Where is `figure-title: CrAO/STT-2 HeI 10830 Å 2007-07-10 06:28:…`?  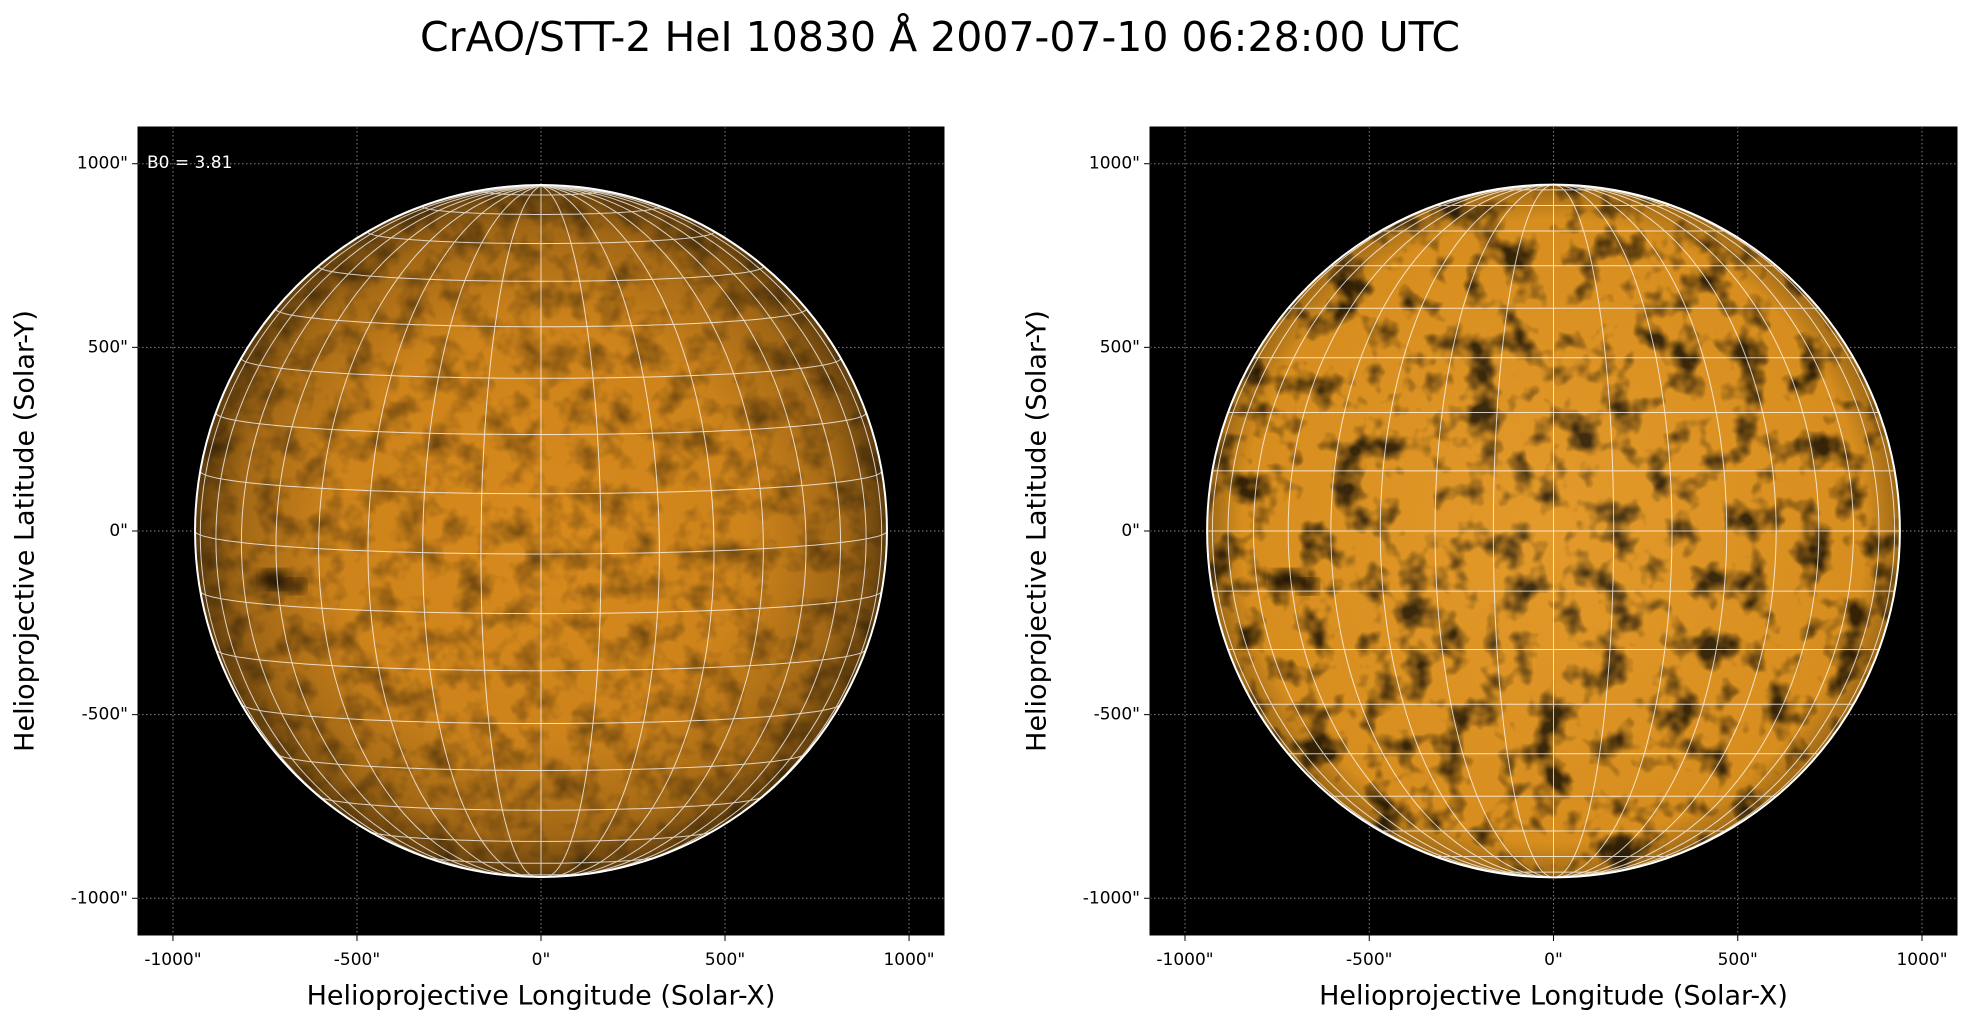
figure-title: CrAO/STT-2 HeI 10830 Å 2007-07-10 06:28:… is located at coordinates (940, 37).